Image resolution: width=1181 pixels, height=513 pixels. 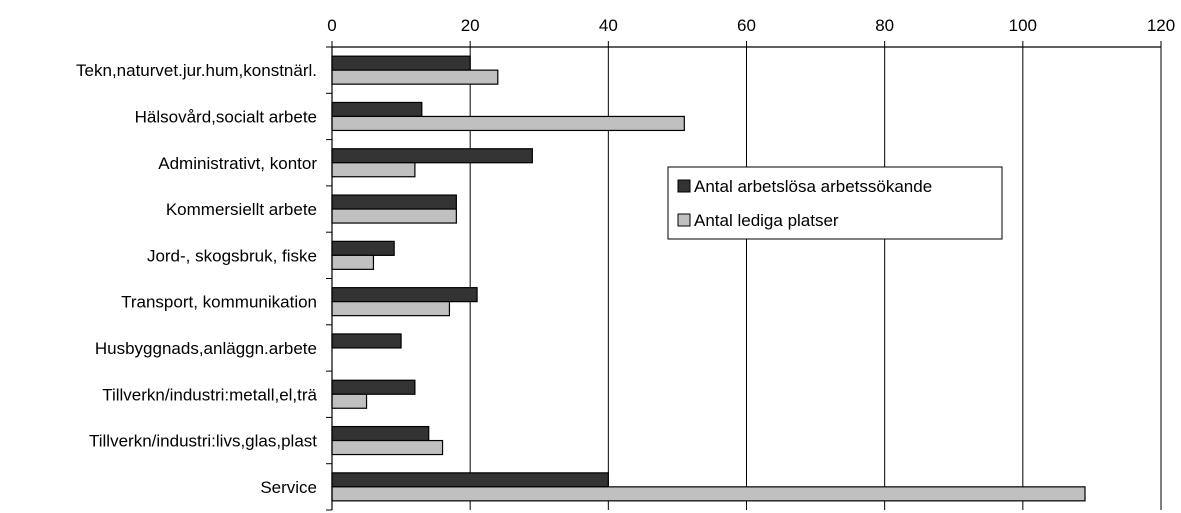 I want to click on category-label: Hälsovård,socialt arbete, so click(x=226, y=116).